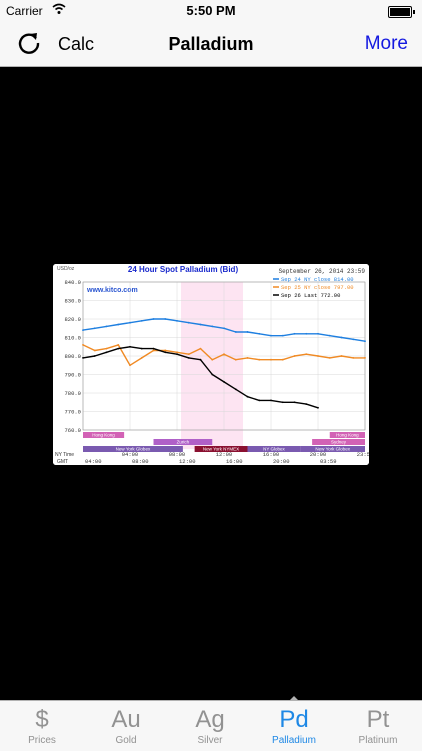  I want to click on tab-silver: Ag Silver, so click(210, 726).